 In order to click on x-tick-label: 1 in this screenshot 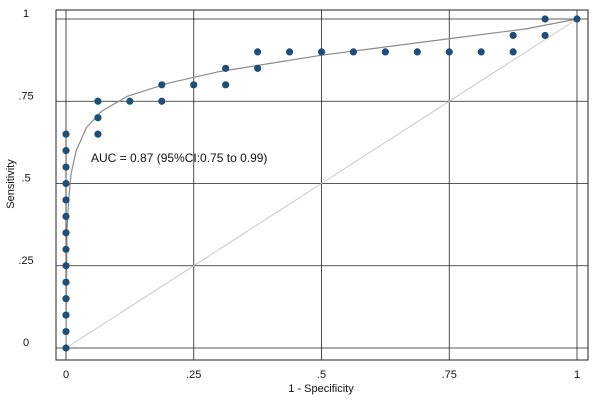, I will do `click(577, 375)`.